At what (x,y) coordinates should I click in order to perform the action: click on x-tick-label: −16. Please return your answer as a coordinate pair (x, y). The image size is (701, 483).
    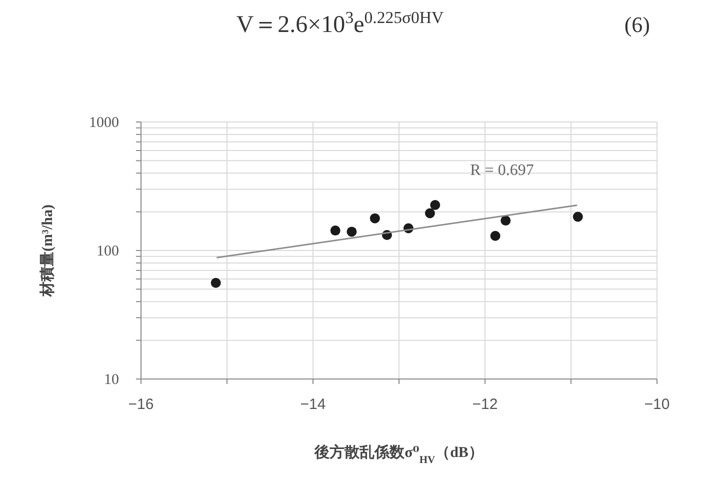
    Looking at the image, I should click on (141, 404).